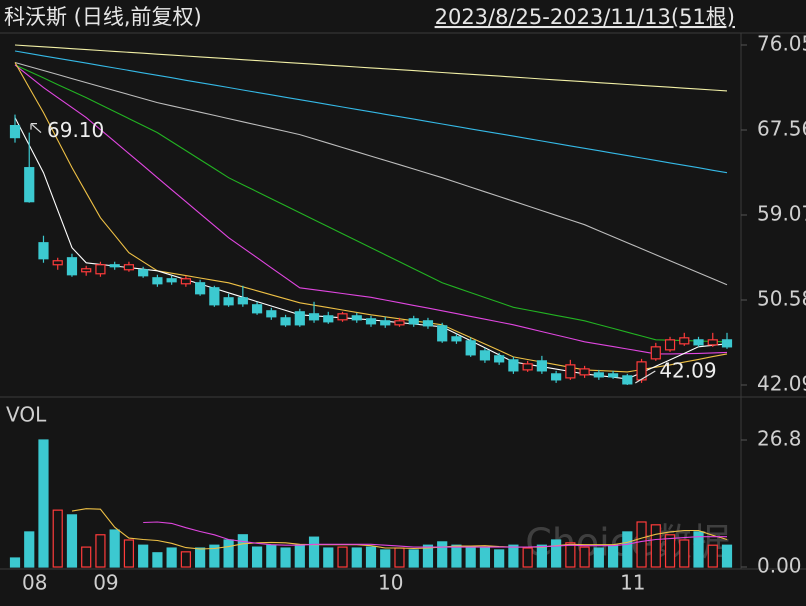 This screenshot has width=806, height=606. Describe the element at coordinates (781, 383) in the screenshot. I see `y-tick-label: 42.09` at that location.